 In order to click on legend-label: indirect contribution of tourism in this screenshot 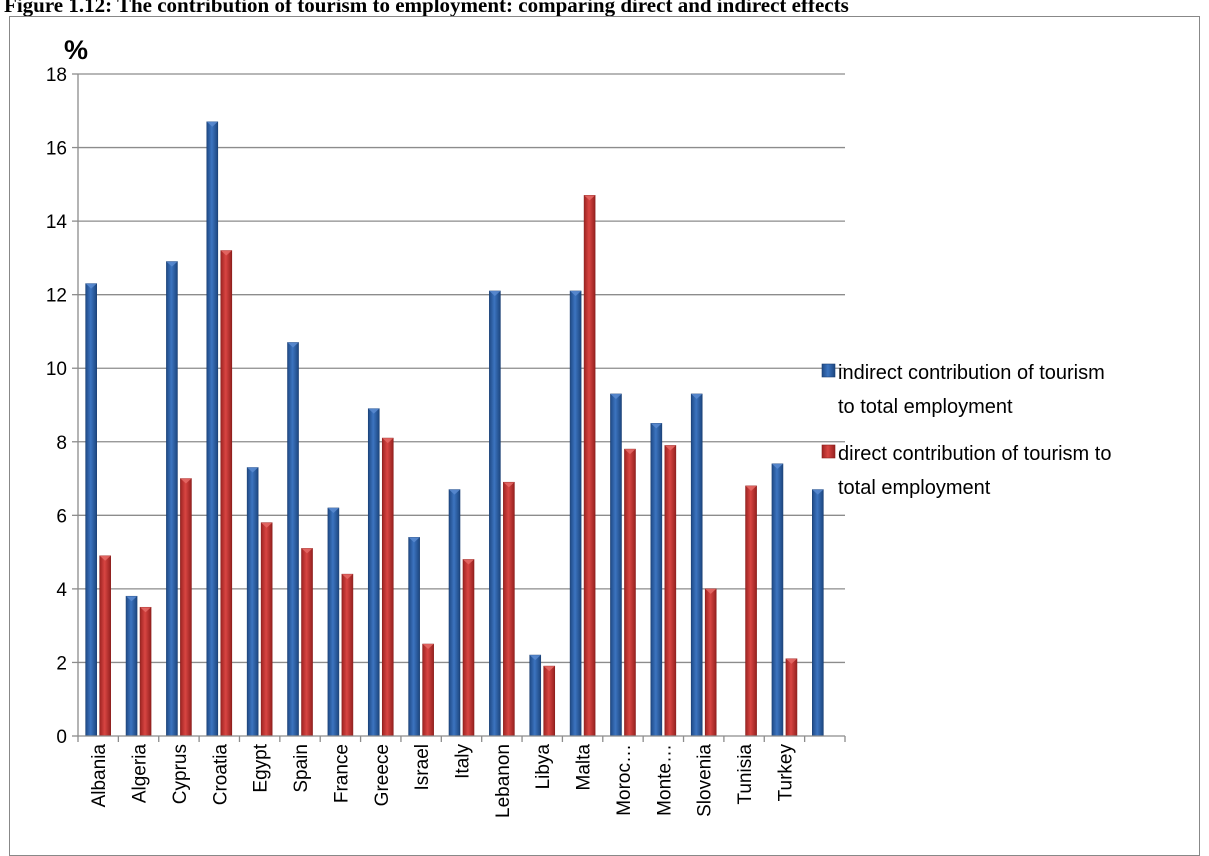, I will do `click(971, 373)`.